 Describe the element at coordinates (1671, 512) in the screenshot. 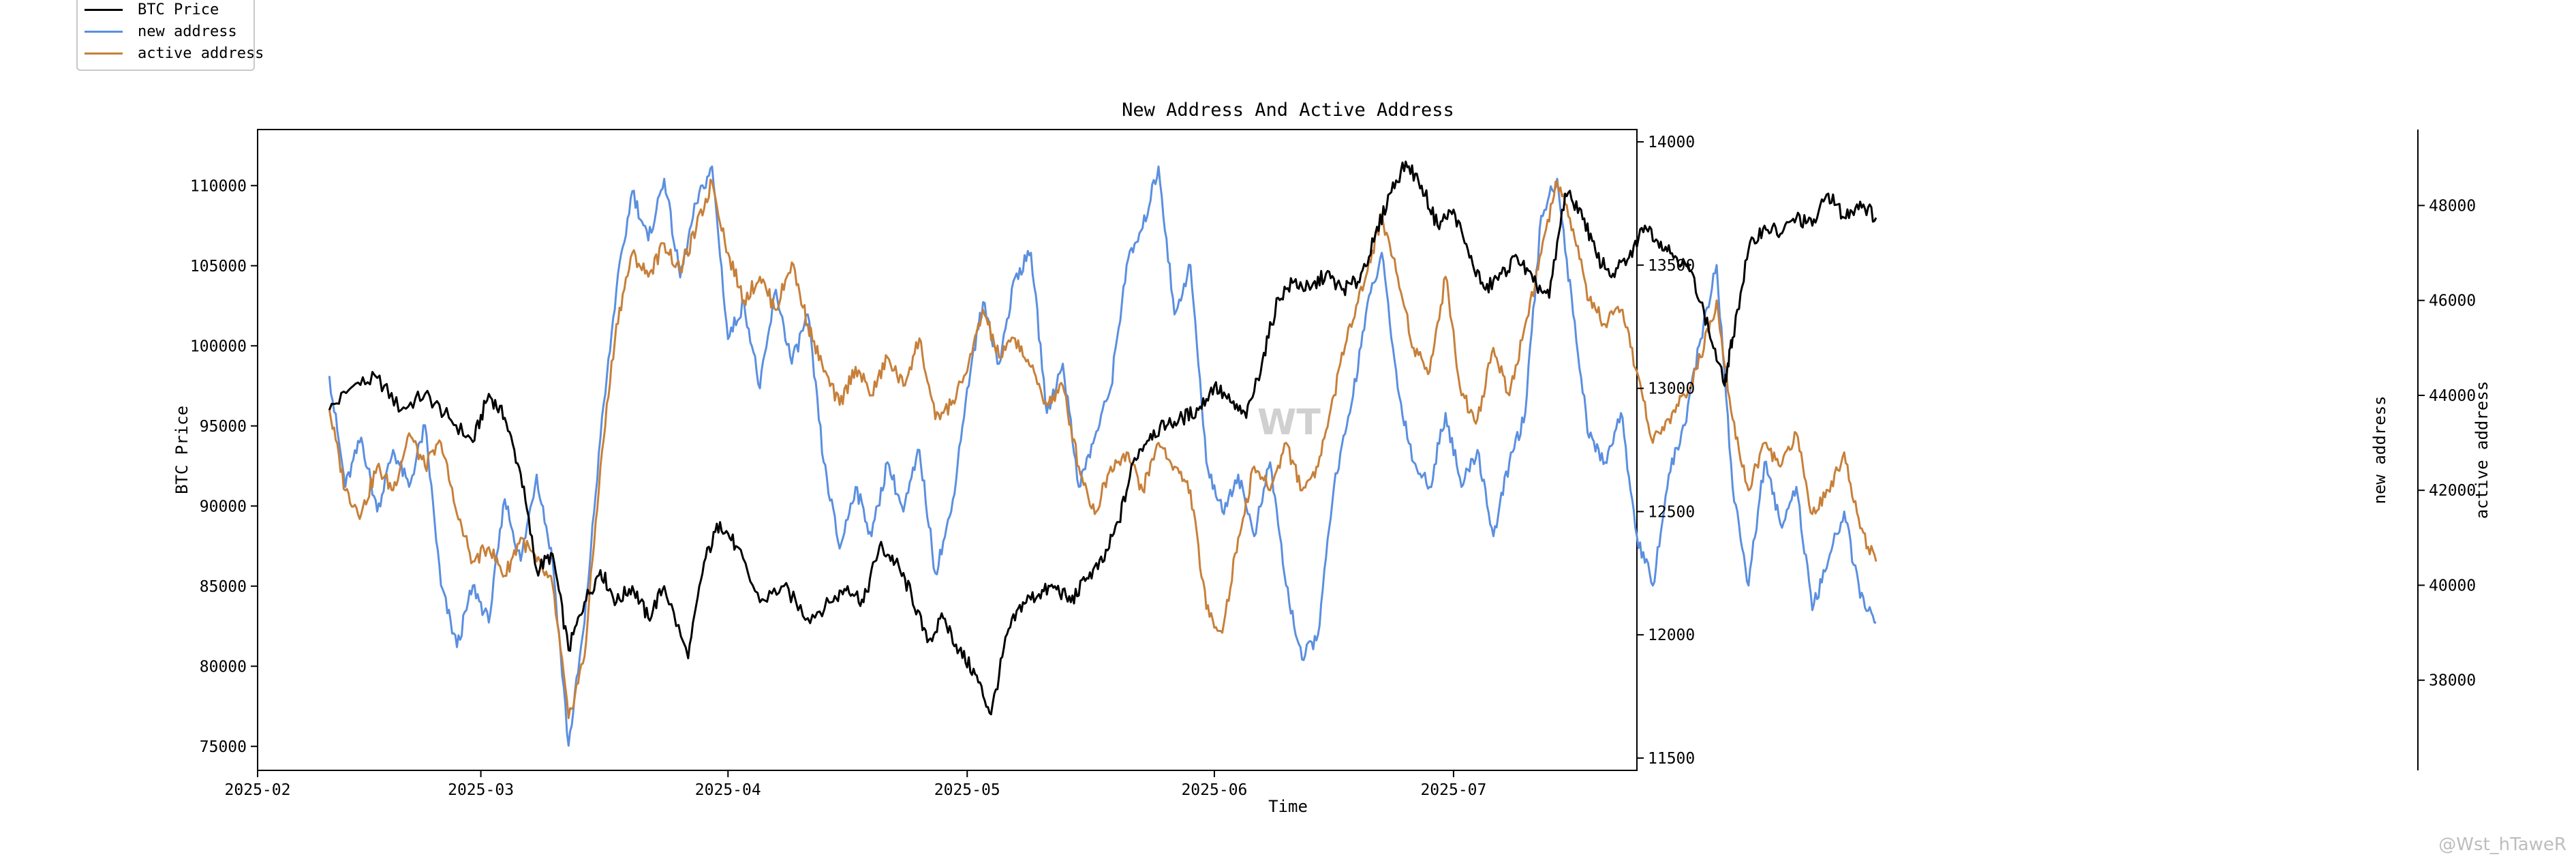

I see `right1-tick-label: 12500` at that location.